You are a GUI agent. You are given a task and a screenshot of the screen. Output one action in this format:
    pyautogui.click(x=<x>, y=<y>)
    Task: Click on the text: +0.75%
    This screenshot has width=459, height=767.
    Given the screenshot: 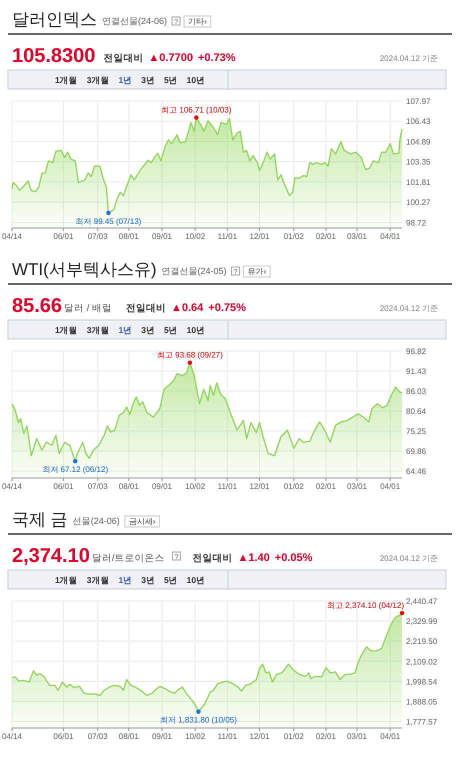 What is the action you would take?
    pyautogui.click(x=227, y=308)
    